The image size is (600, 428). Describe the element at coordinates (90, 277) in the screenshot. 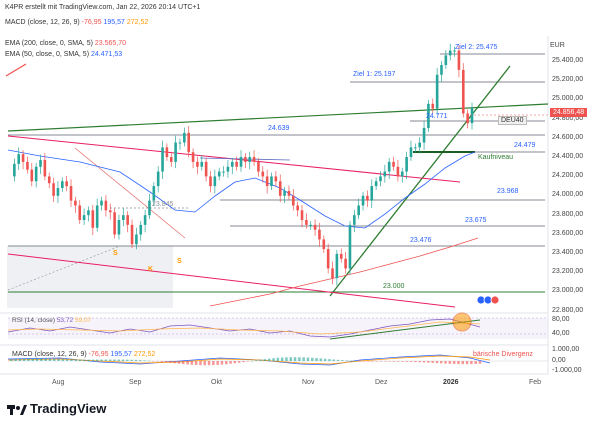

I see `grey-zone` at that location.